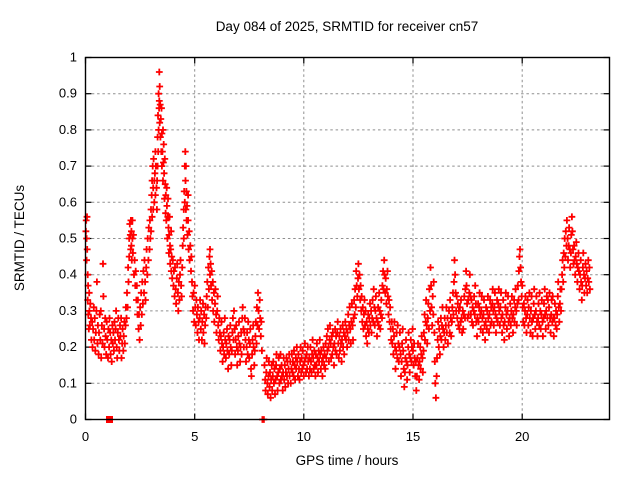  Describe the element at coordinates (194, 436) in the screenshot. I see `x-tick-label: 5` at that location.